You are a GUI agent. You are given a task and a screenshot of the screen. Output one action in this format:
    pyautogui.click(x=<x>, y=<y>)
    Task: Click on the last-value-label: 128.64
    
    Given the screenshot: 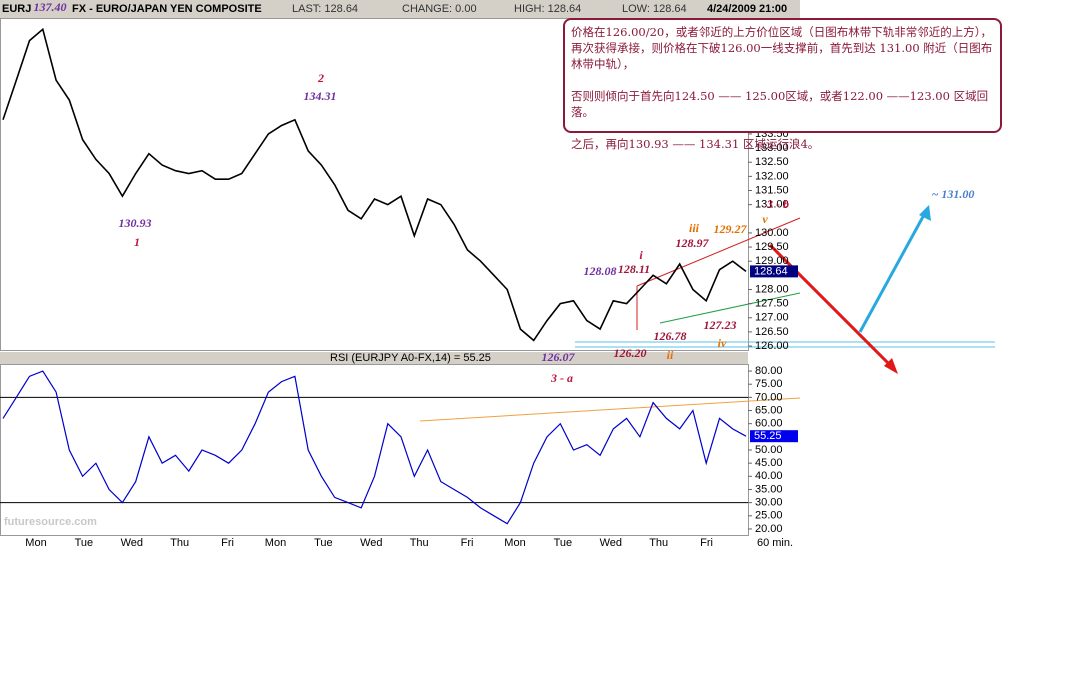 What is the action you would take?
    pyautogui.click(x=771, y=271)
    